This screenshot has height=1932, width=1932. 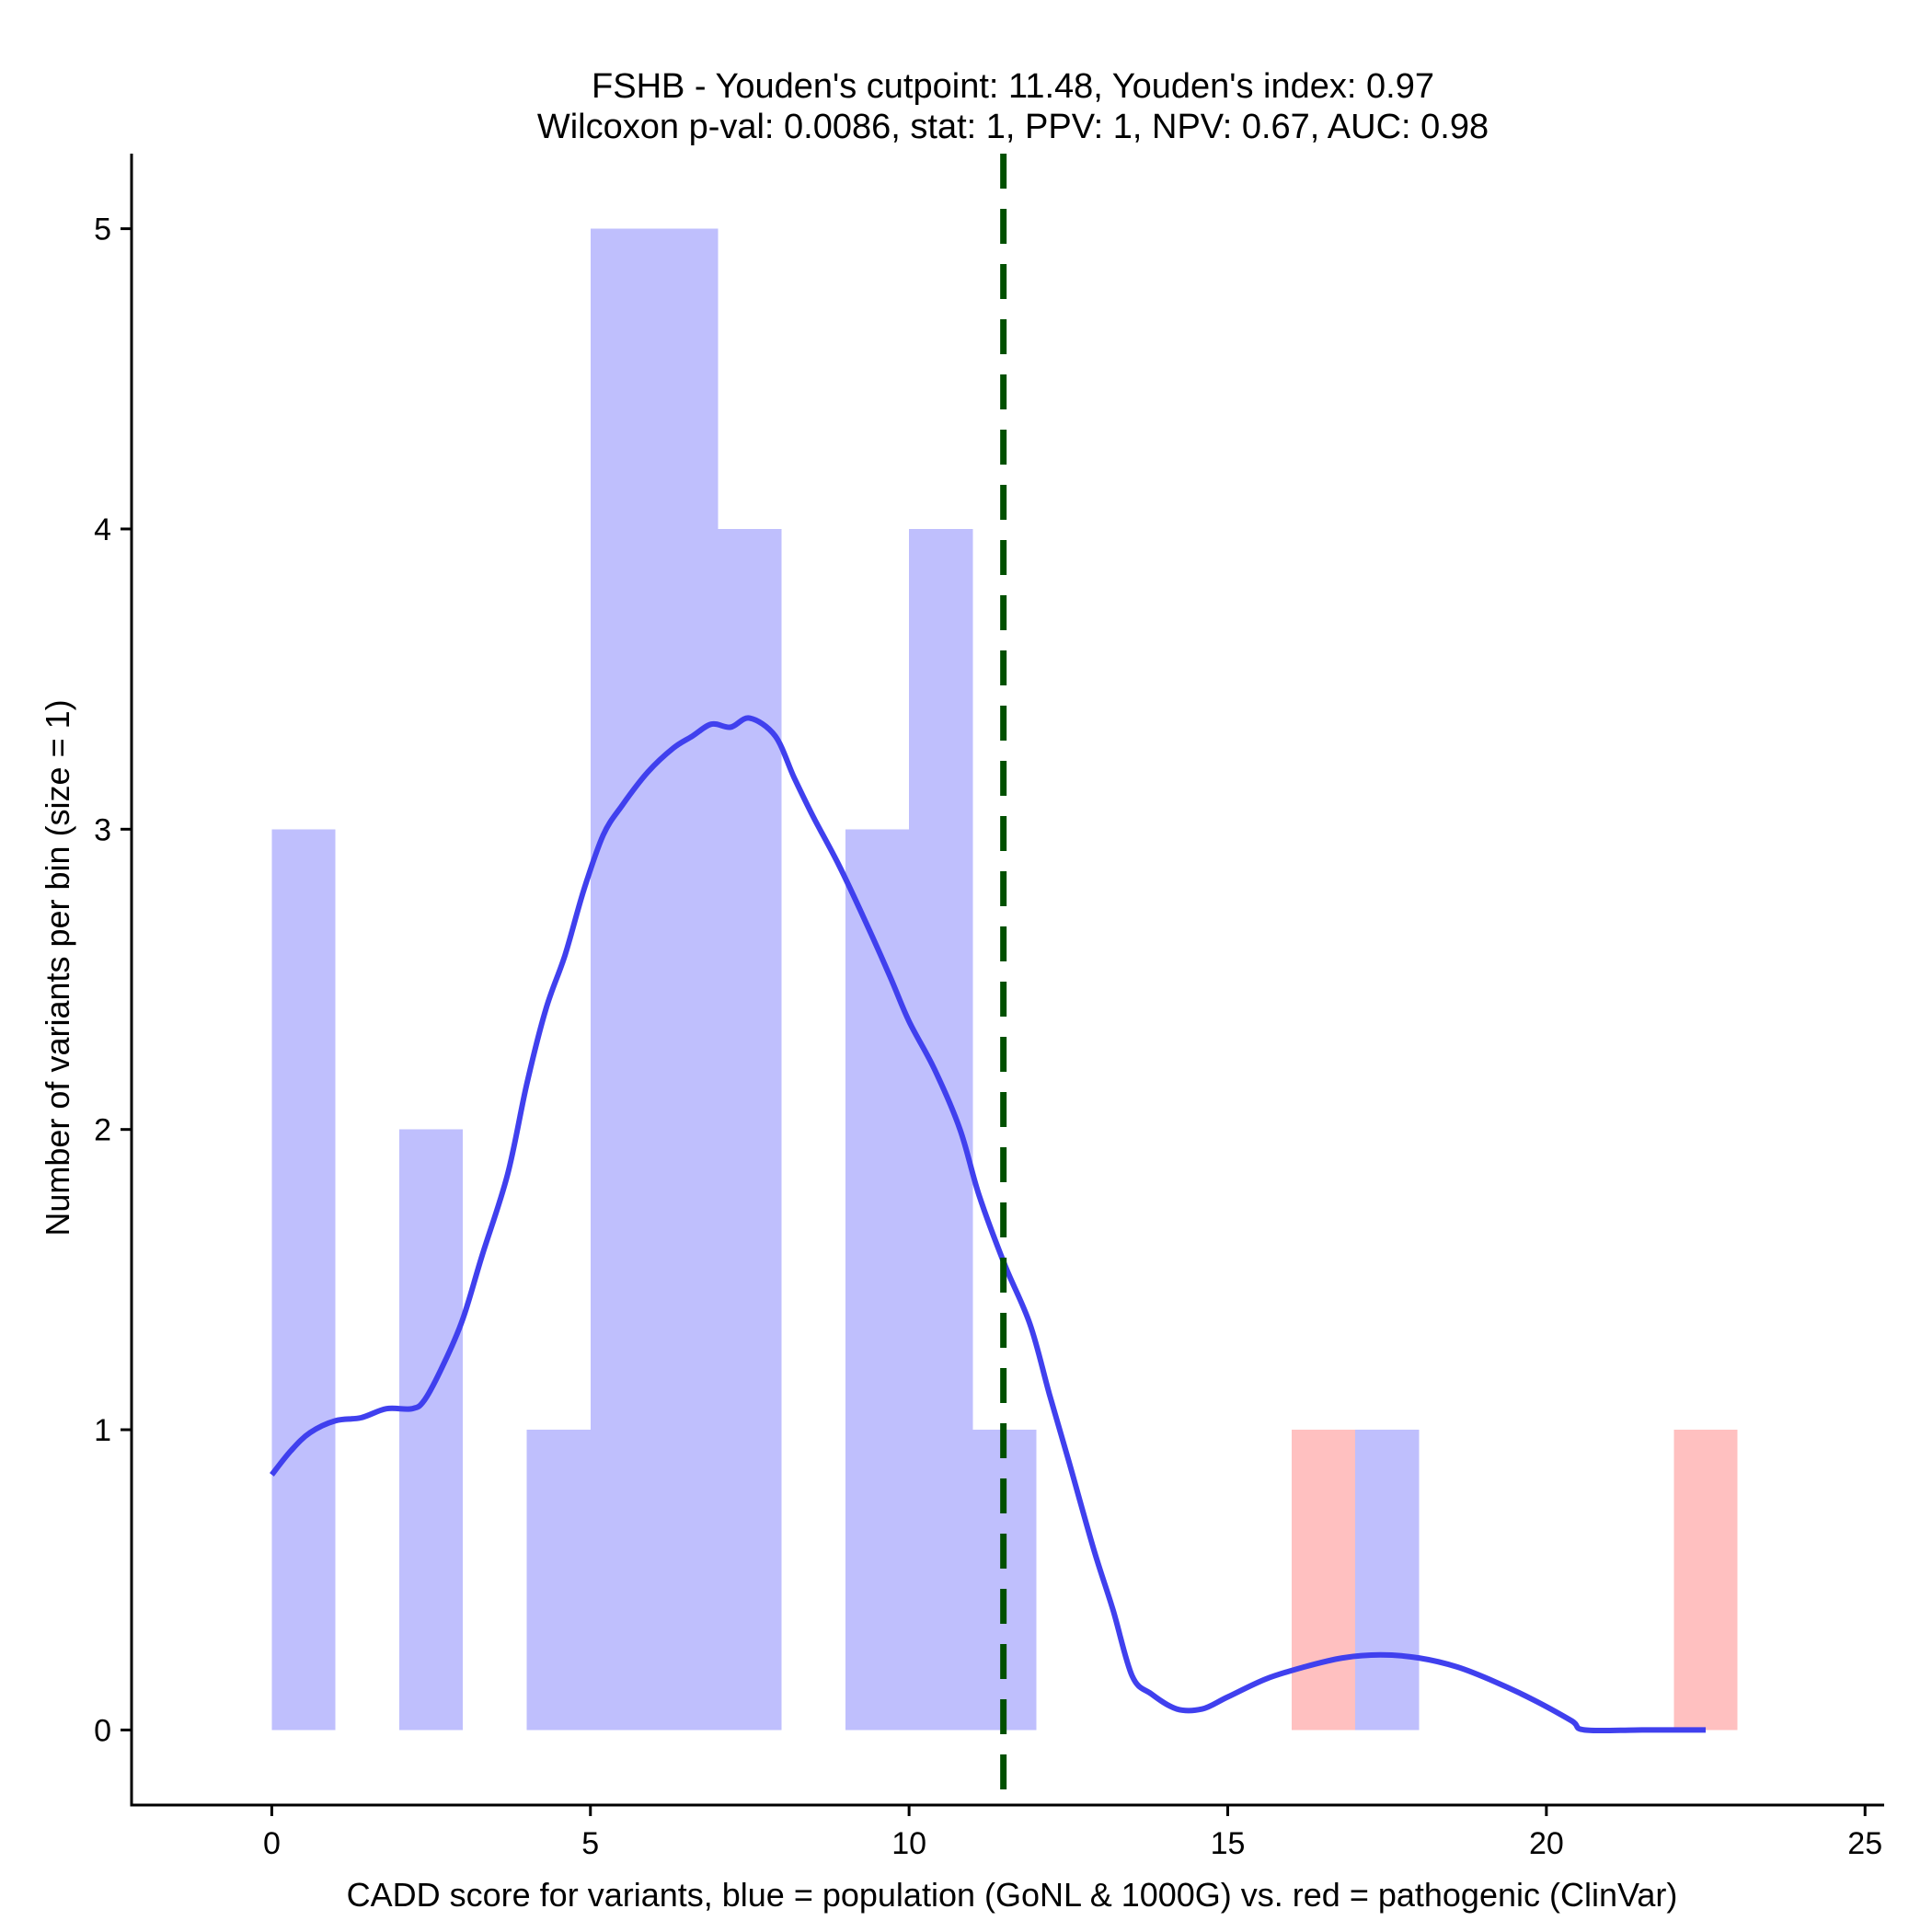 What do you see at coordinates (1228, 1843) in the screenshot?
I see `x-tick-label: 15` at bounding box center [1228, 1843].